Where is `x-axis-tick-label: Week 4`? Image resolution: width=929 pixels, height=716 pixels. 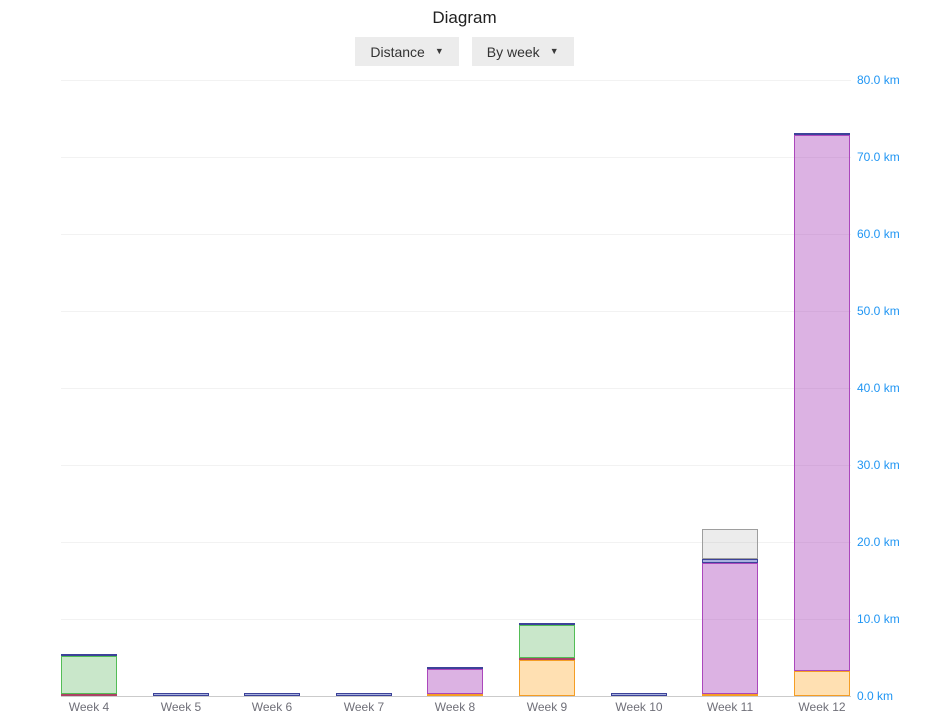 x-axis-tick-label: Week 4 is located at coordinates (89, 707).